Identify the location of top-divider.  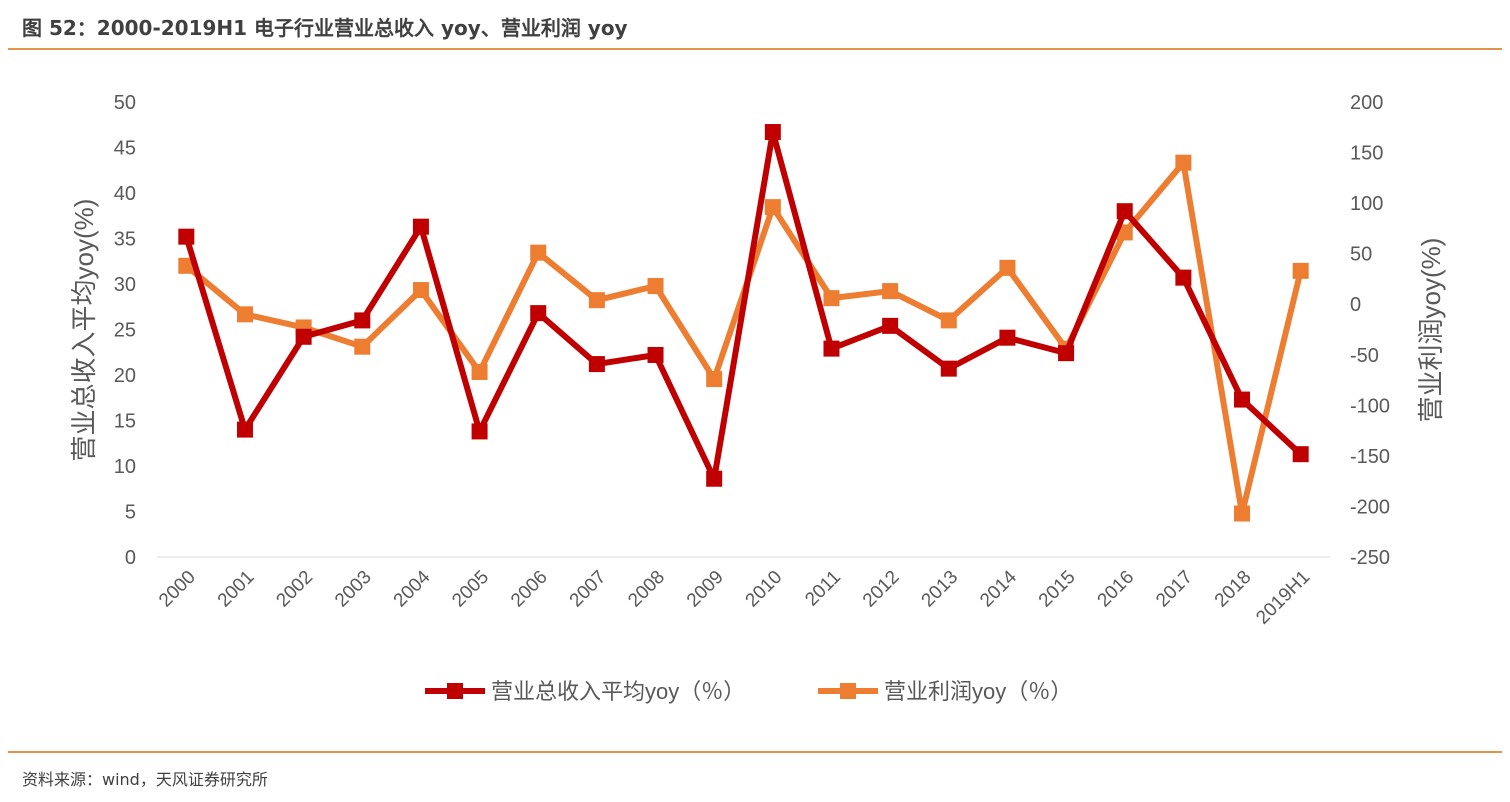
(755, 49).